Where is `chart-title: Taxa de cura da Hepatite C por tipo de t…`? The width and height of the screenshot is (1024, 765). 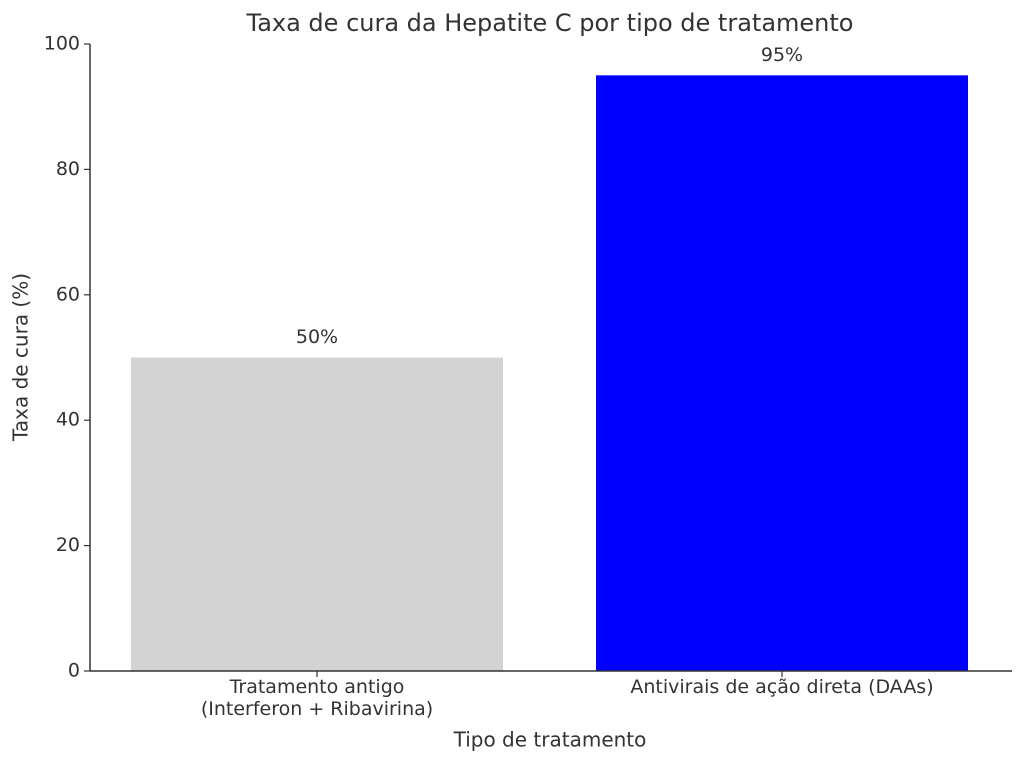 chart-title: Taxa de cura da Hepatite C por tipo de t… is located at coordinates (550, 23).